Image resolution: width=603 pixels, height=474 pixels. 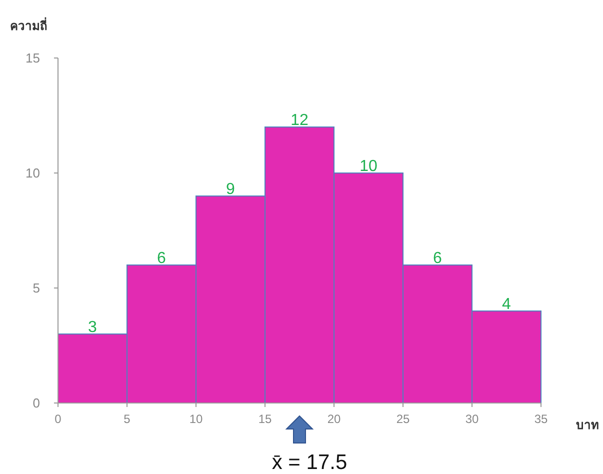 What do you see at coordinates (587, 425) in the screenshot?
I see `x-axis-title: บาท` at bounding box center [587, 425].